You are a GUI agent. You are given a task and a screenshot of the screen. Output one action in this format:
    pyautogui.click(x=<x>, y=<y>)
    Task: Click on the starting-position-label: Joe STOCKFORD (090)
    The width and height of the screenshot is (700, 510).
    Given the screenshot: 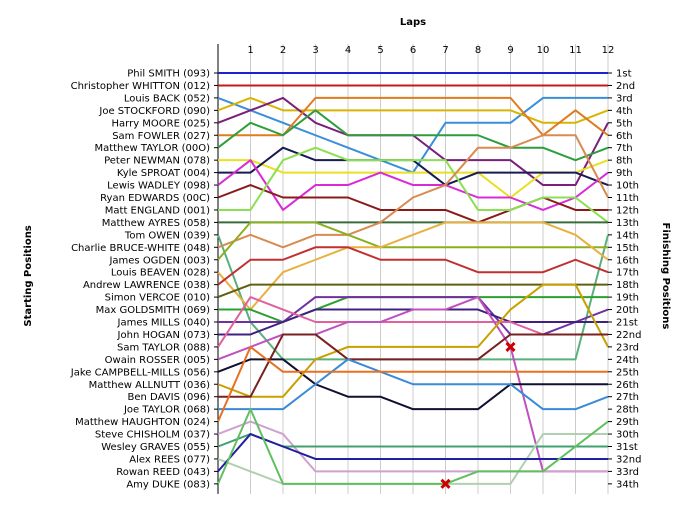 What is the action you would take?
    pyautogui.click(x=154, y=111)
    